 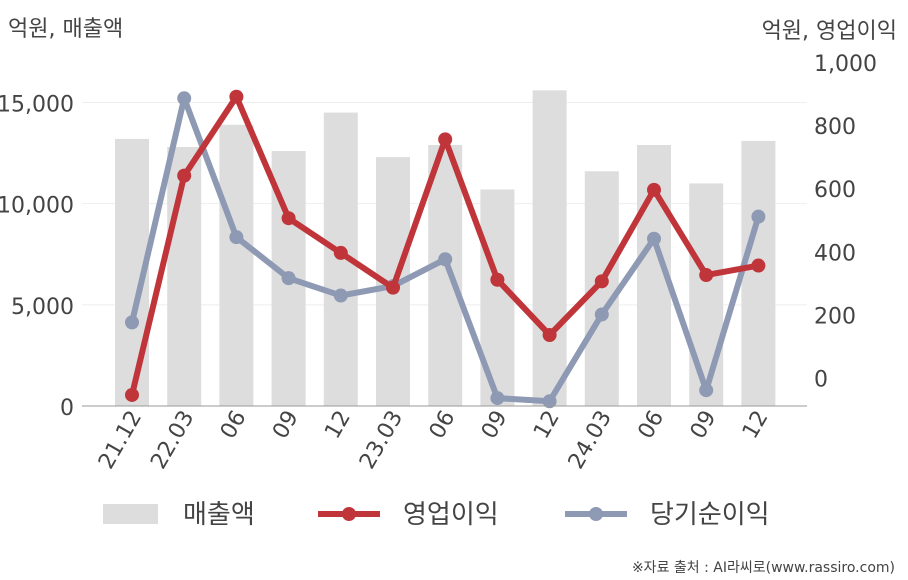 What do you see at coordinates (590, 440) in the screenshot?
I see `x-tick-label: 24.03` at bounding box center [590, 440].